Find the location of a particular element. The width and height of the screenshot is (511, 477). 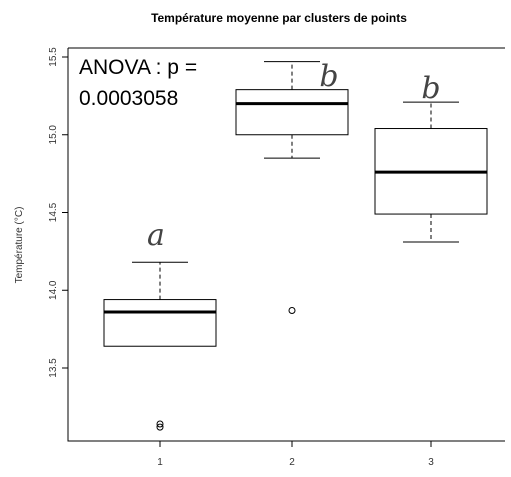

group-letter: a is located at coordinates (156, 235).